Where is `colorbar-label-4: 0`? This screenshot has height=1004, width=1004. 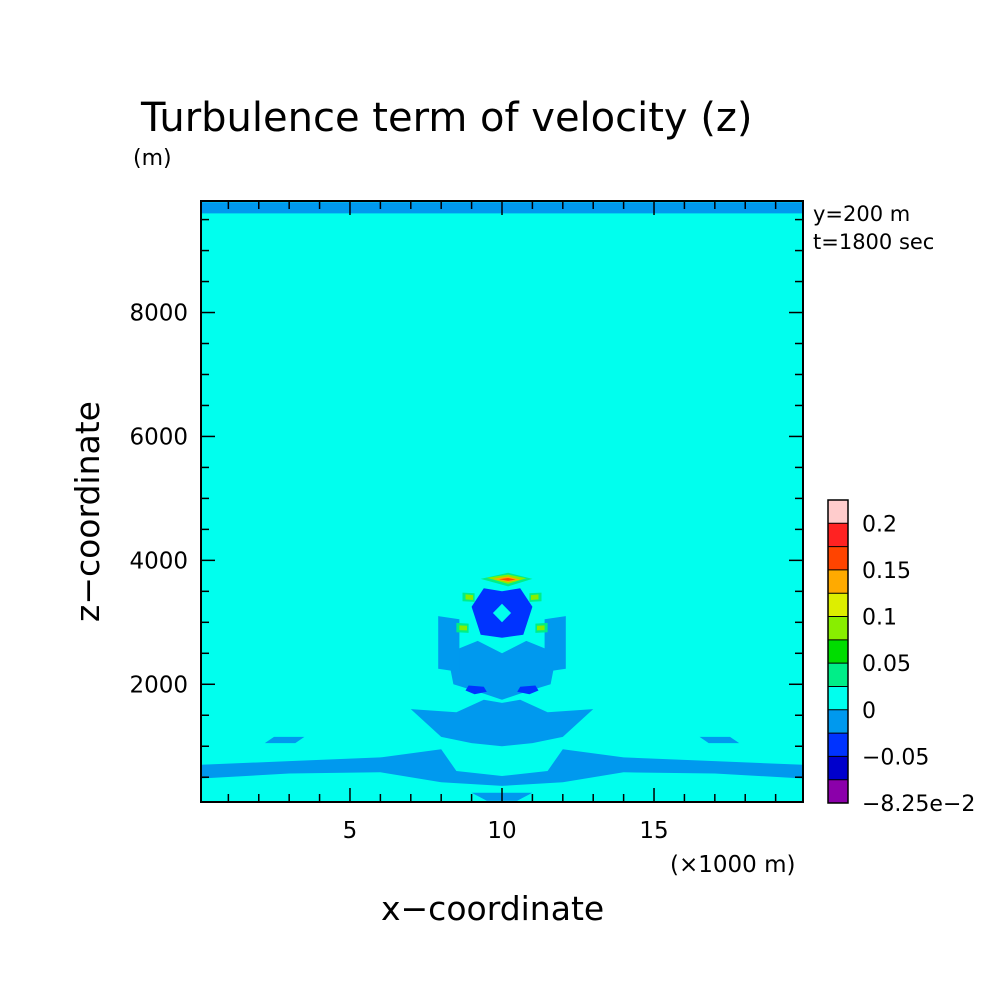
colorbar-label-4: 0 is located at coordinates (869, 711).